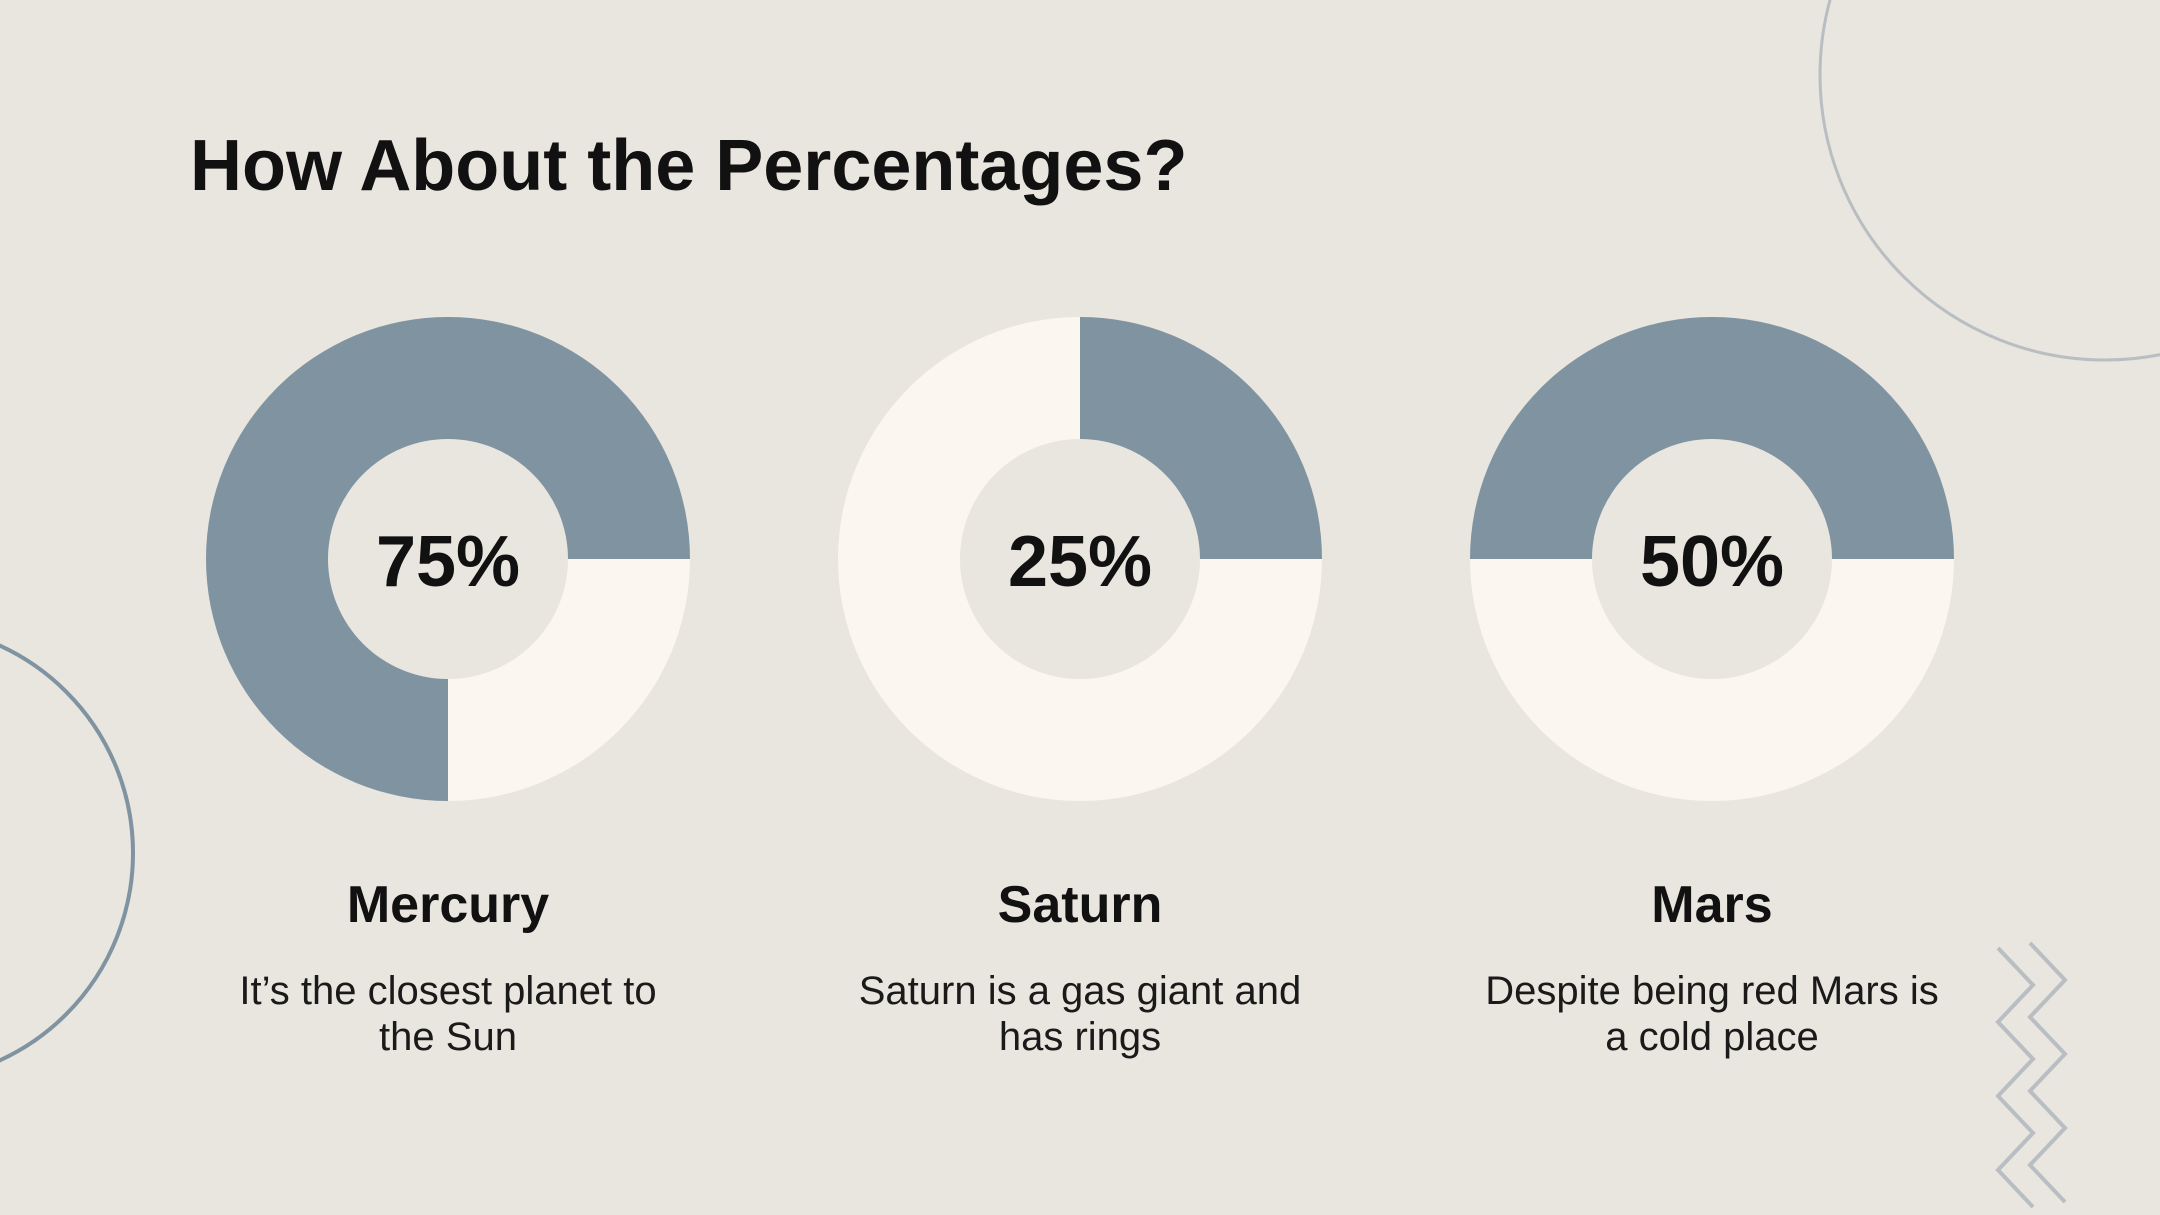 The image size is (2160, 1215). Describe the element at coordinates (1080, 562) in the screenshot. I see `percentage-label-saturn: 25%` at that location.